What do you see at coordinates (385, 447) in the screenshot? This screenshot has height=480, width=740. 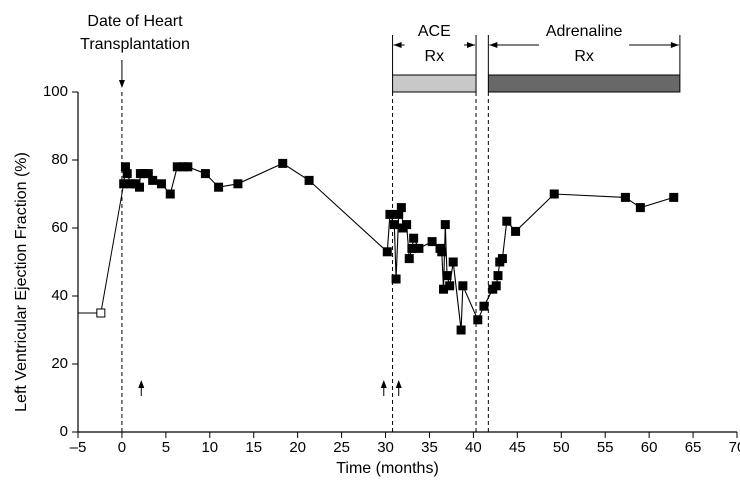 I see `x-tick-label: 30` at bounding box center [385, 447].